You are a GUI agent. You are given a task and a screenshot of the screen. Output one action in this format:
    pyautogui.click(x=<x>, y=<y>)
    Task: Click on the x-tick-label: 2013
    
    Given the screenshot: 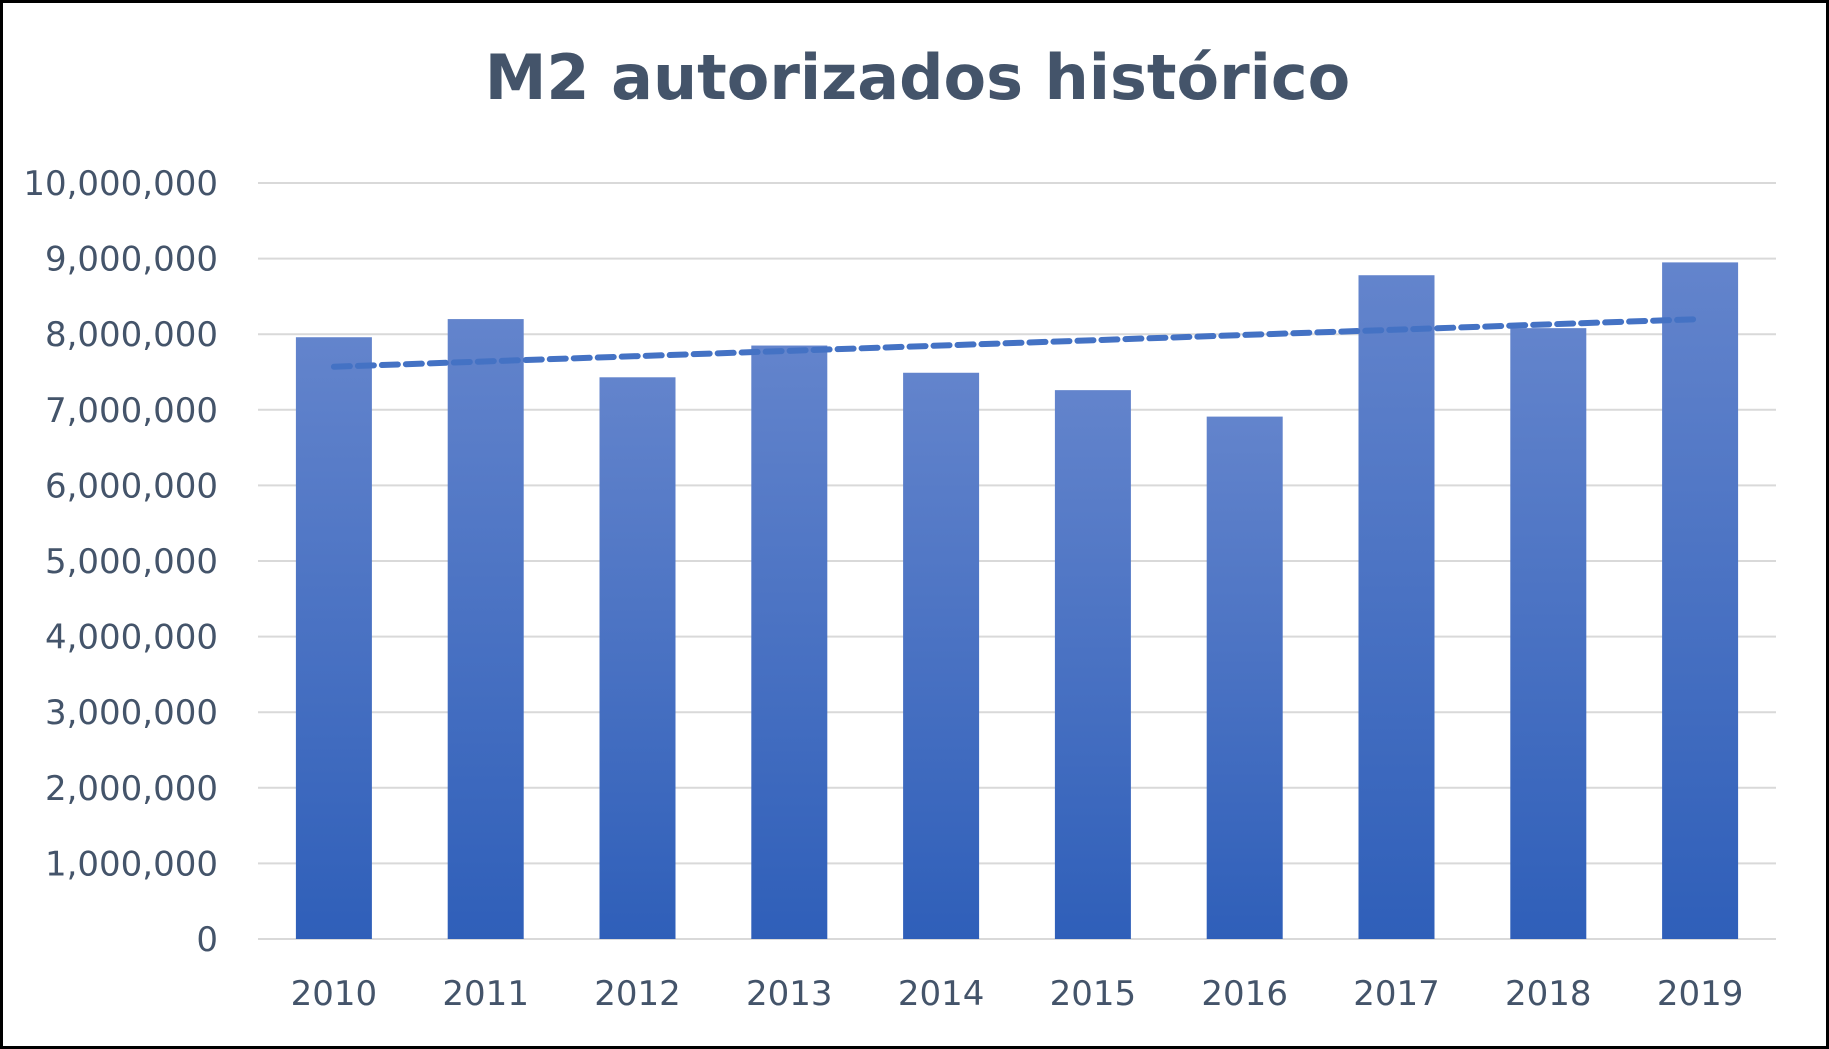 What is the action you would take?
    pyautogui.click(x=789, y=994)
    